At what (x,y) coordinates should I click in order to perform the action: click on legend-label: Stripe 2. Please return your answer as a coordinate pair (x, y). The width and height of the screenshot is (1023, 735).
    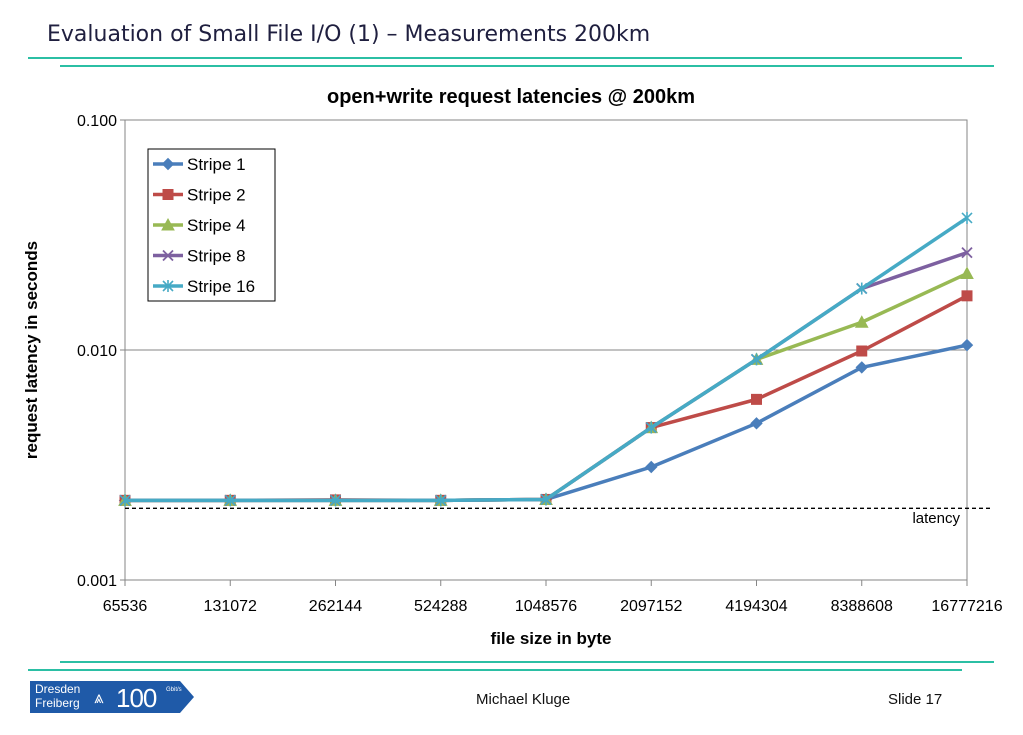
    Looking at the image, I should click on (216, 195).